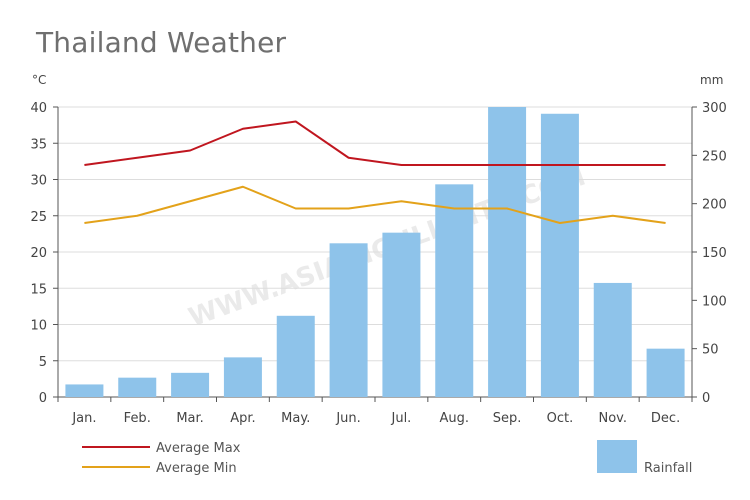 This screenshot has height=500, width=750. I want to click on average-max-line, so click(375, 143).